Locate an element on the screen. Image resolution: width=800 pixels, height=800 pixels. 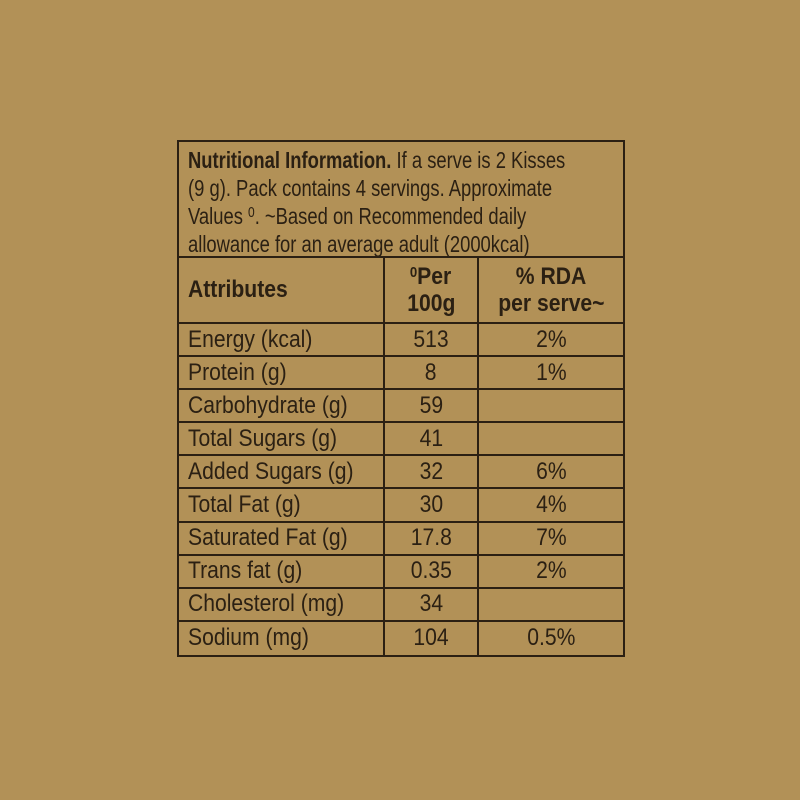
value-per-100g: 32 is located at coordinates (430, 472).